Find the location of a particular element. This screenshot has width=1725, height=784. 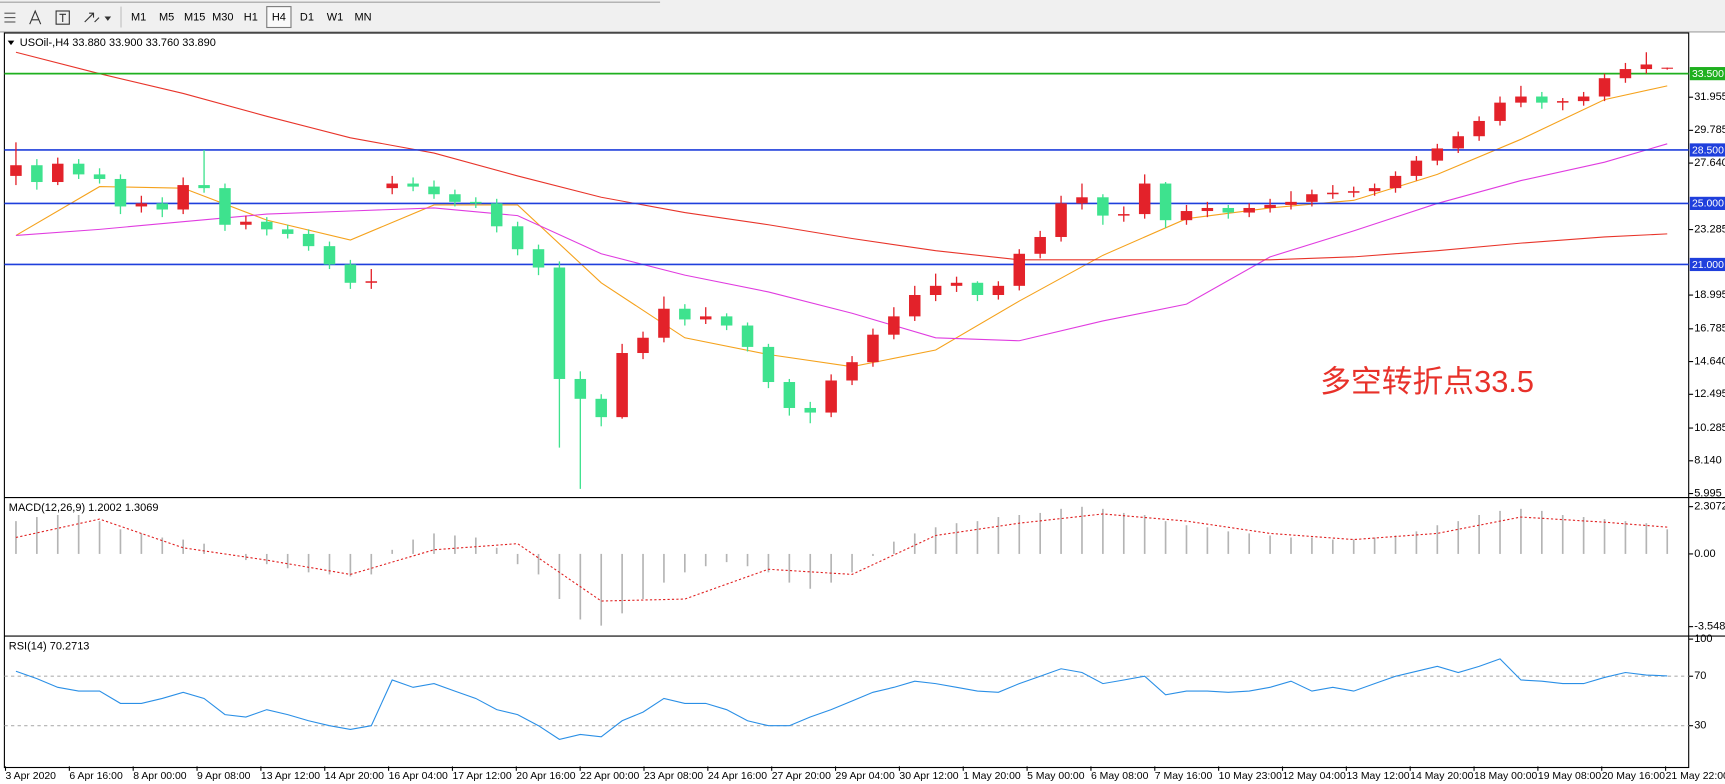

chart-title: USOil-,H4 33.880 33.900 33.760 33.890 is located at coordinates (118, 43).